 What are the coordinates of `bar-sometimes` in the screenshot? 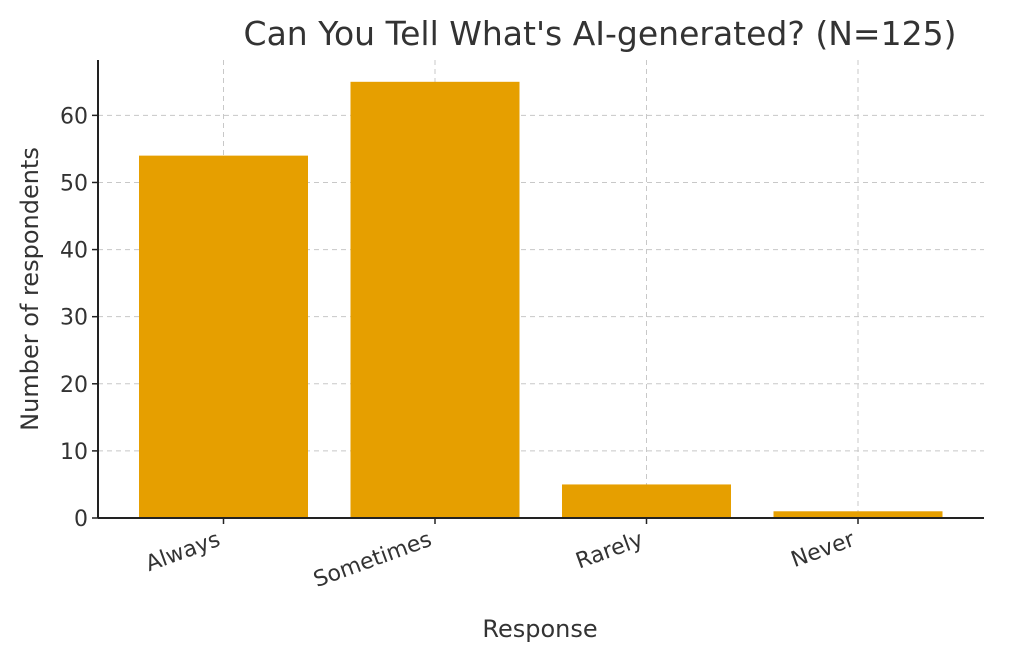 It's located at (435, 300).